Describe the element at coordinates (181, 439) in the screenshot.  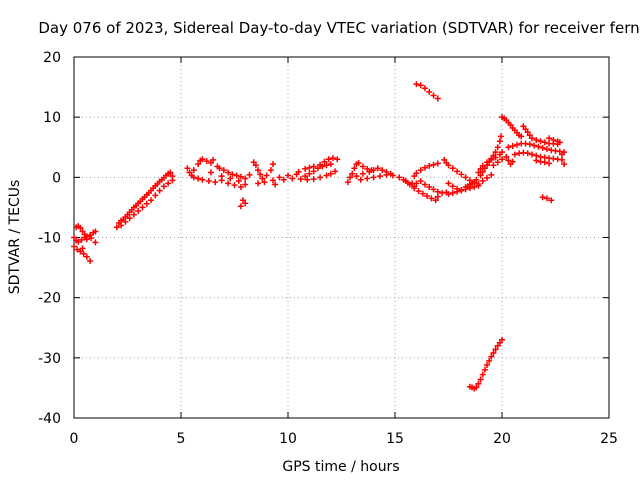
I see `x-tick-label: 5` at that location.